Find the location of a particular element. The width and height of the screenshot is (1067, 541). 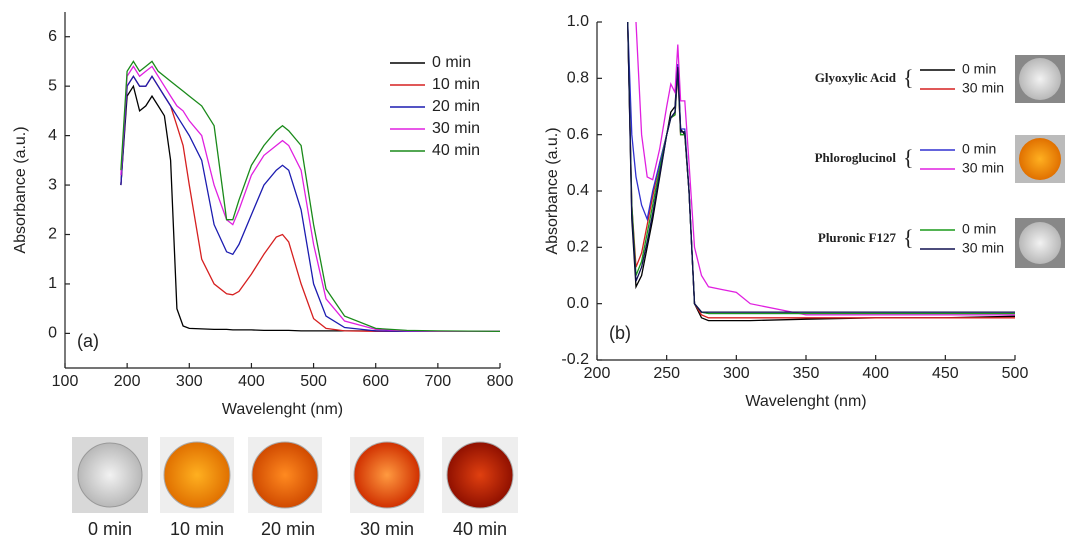

x-tick-label: 350 is located at coordinates (806, 373).